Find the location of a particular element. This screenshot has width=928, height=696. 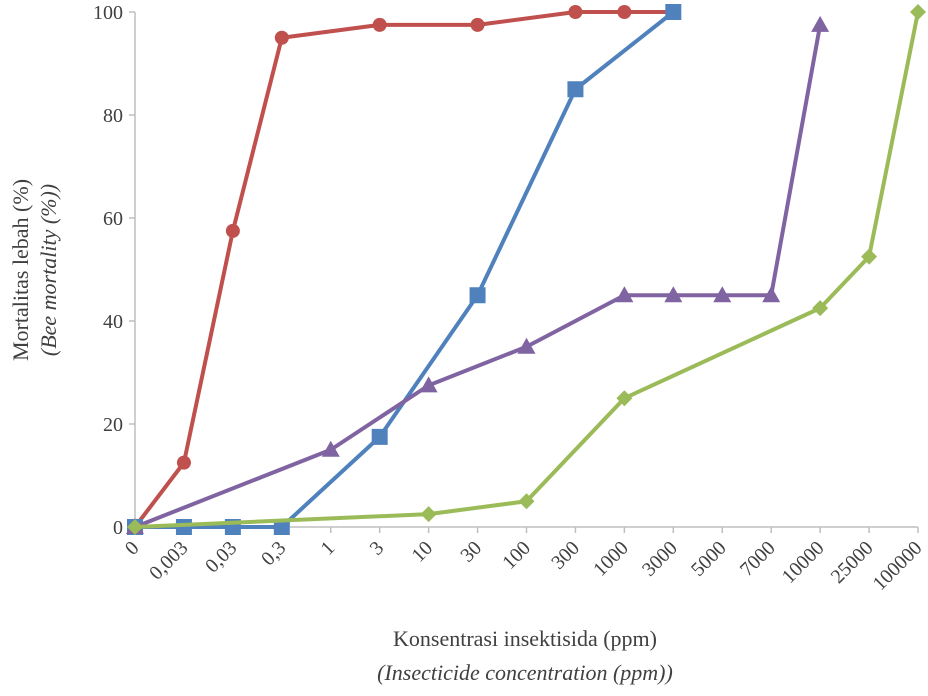

x-tick-label: 100 is located at coordinates (516, 555).